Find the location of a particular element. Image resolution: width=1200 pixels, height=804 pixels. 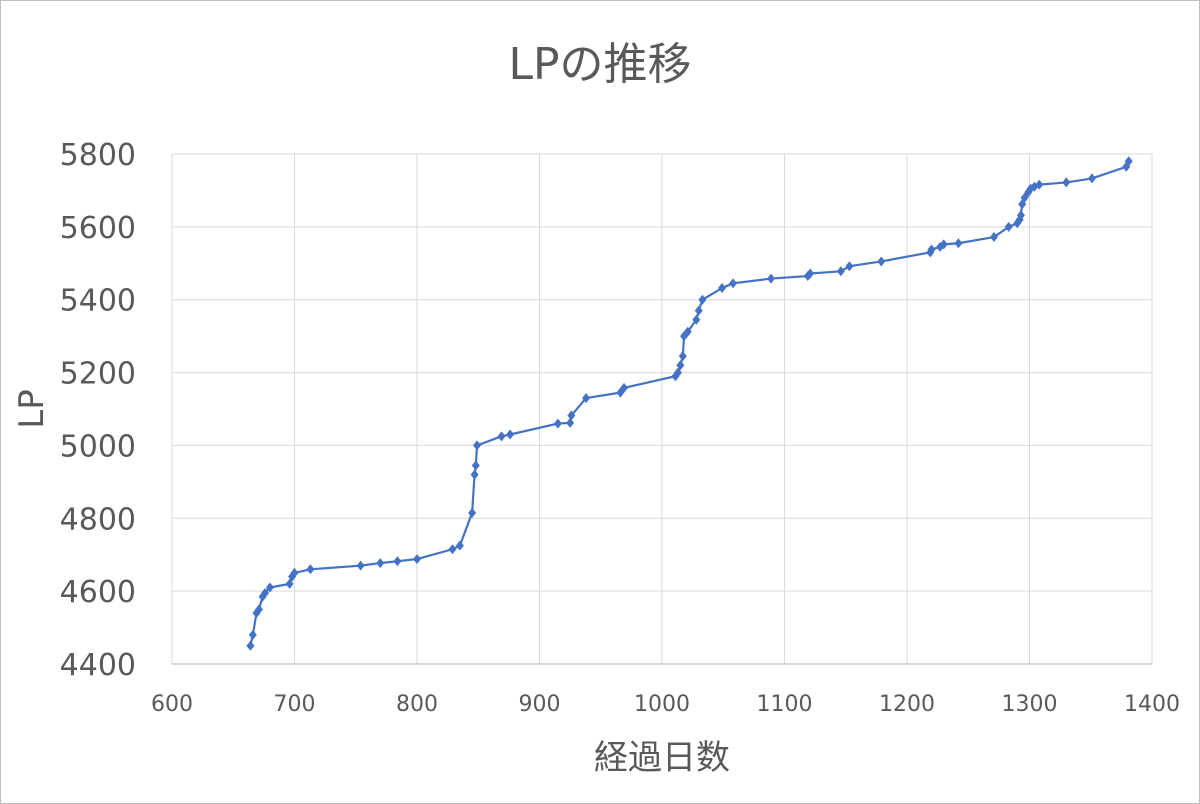

x-tick-label: 900 is located at coordinates (540, 704).